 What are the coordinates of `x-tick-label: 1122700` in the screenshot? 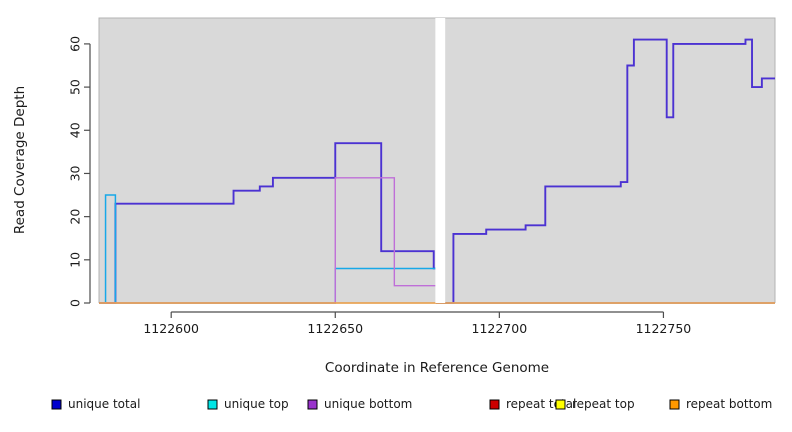 It's located at (500, 328).